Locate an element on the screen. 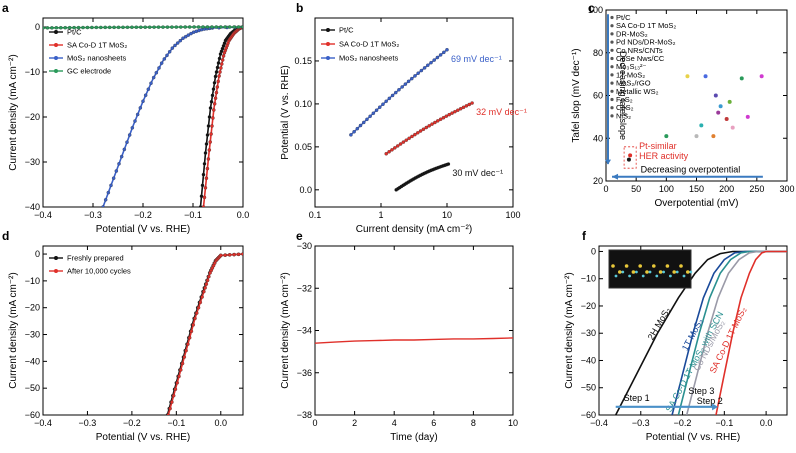 This screenshot has width=796, height=453. y-tick-label: −20 is located at coordinates (32, 117).